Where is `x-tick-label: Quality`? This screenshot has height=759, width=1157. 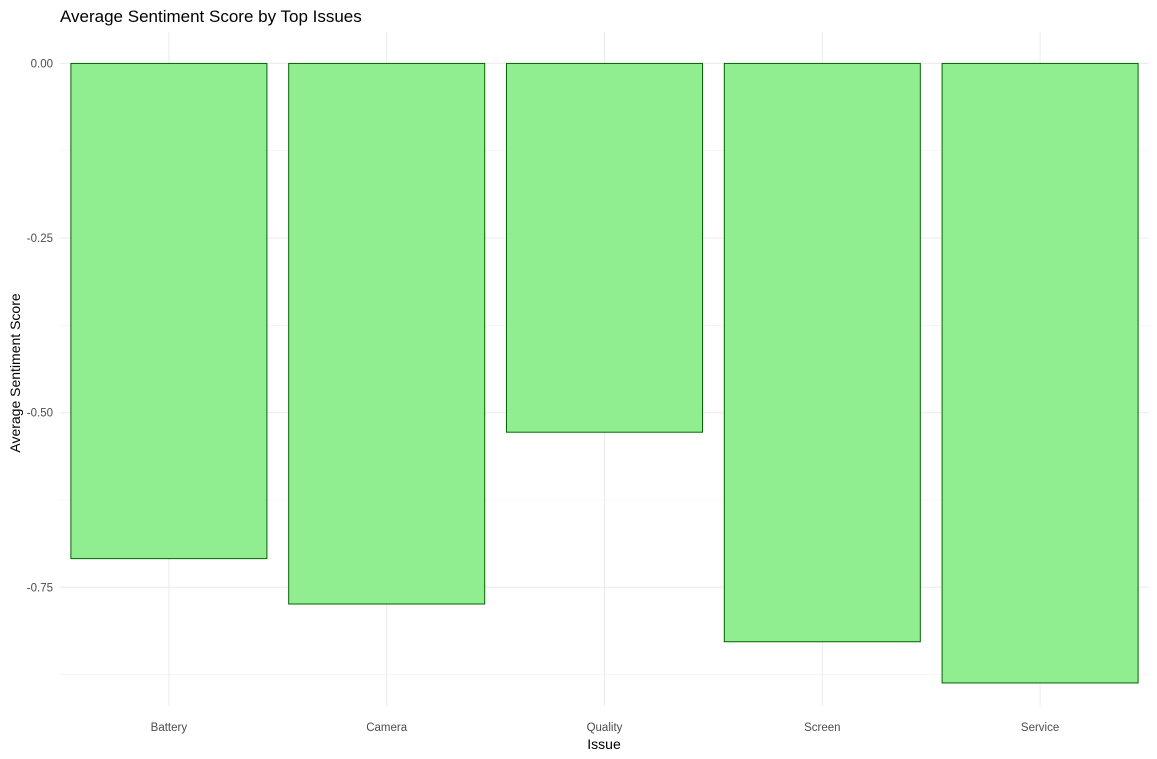
x-tick-label: Quality is located at coordinates (605, 728).